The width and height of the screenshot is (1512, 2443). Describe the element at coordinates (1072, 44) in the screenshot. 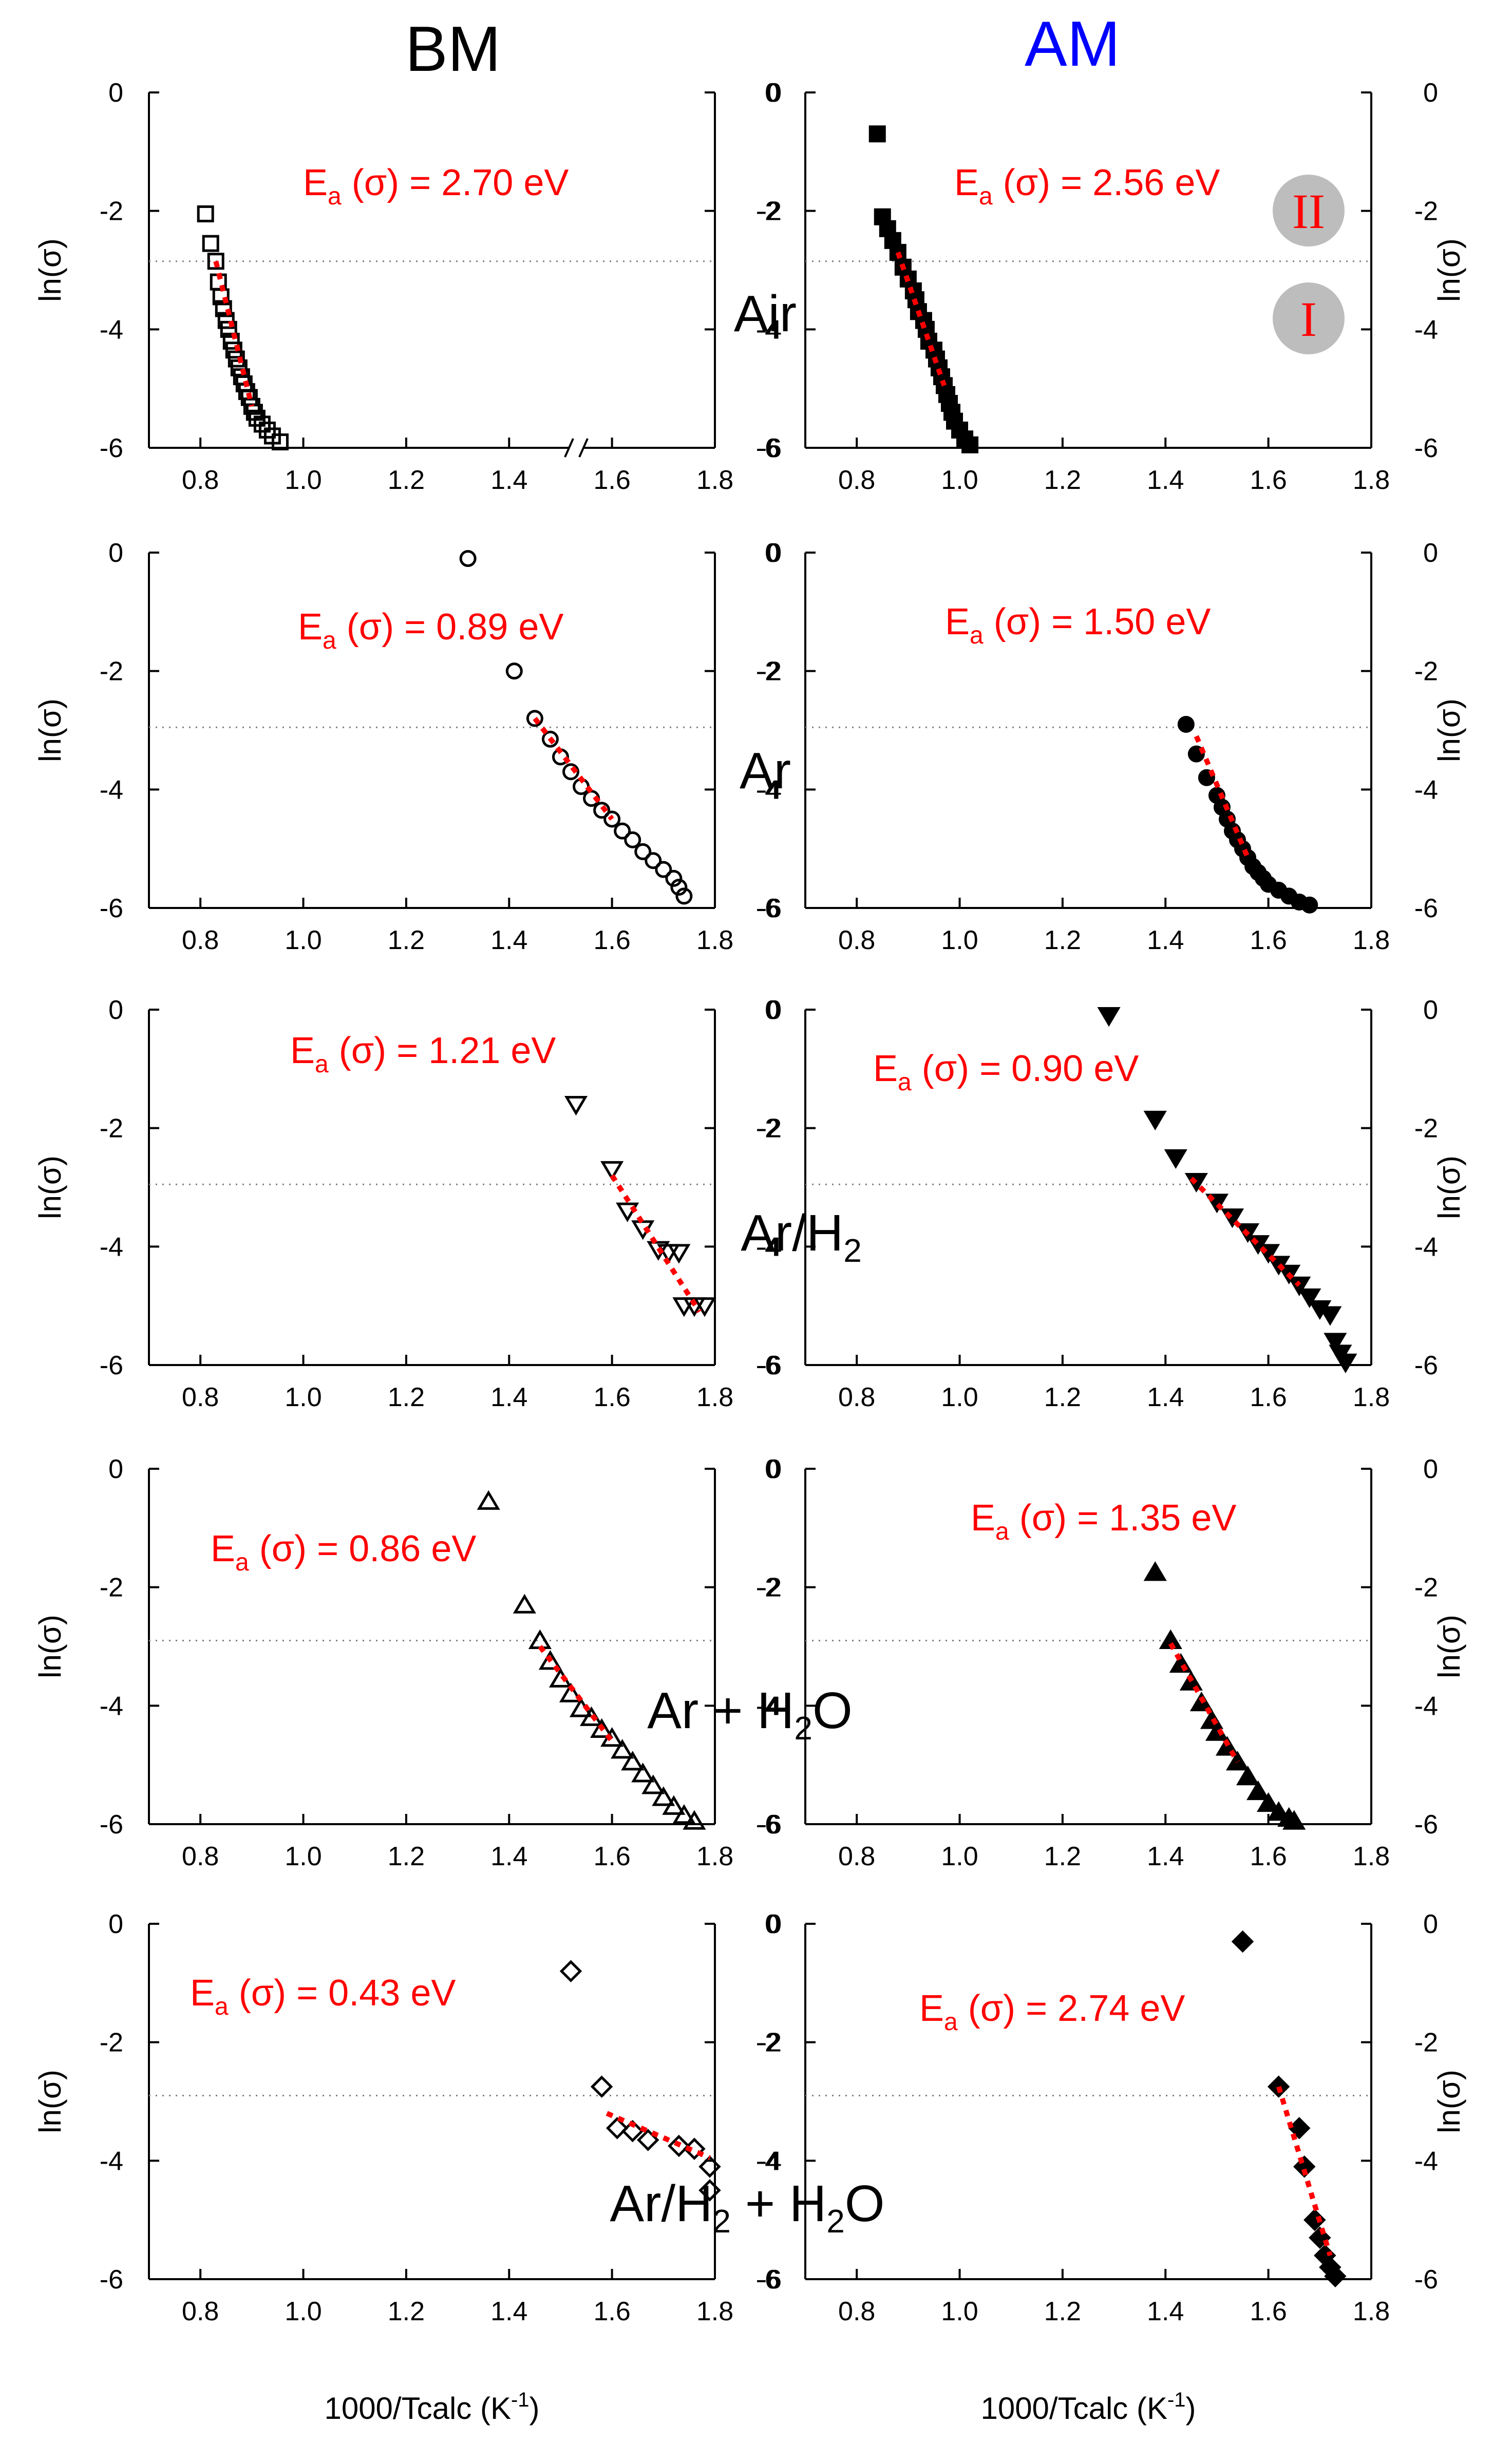

I see `column-title-am: AM` at that location.